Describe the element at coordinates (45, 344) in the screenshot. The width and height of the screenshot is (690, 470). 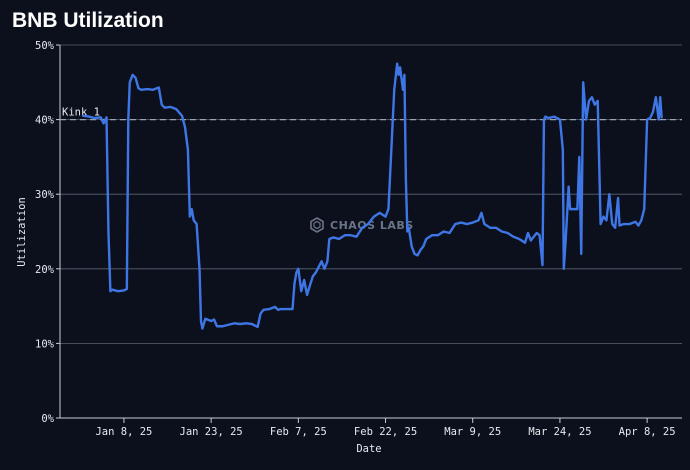
I see `y-tick-label: 10%` at that location.